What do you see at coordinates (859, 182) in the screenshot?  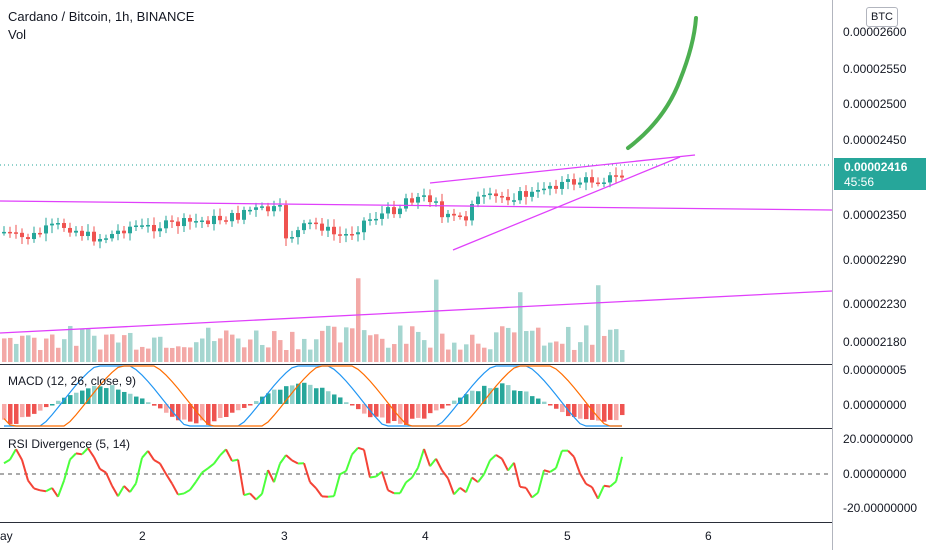 I see `candle-countdown: 45:56` at bounding box center [859, 182].